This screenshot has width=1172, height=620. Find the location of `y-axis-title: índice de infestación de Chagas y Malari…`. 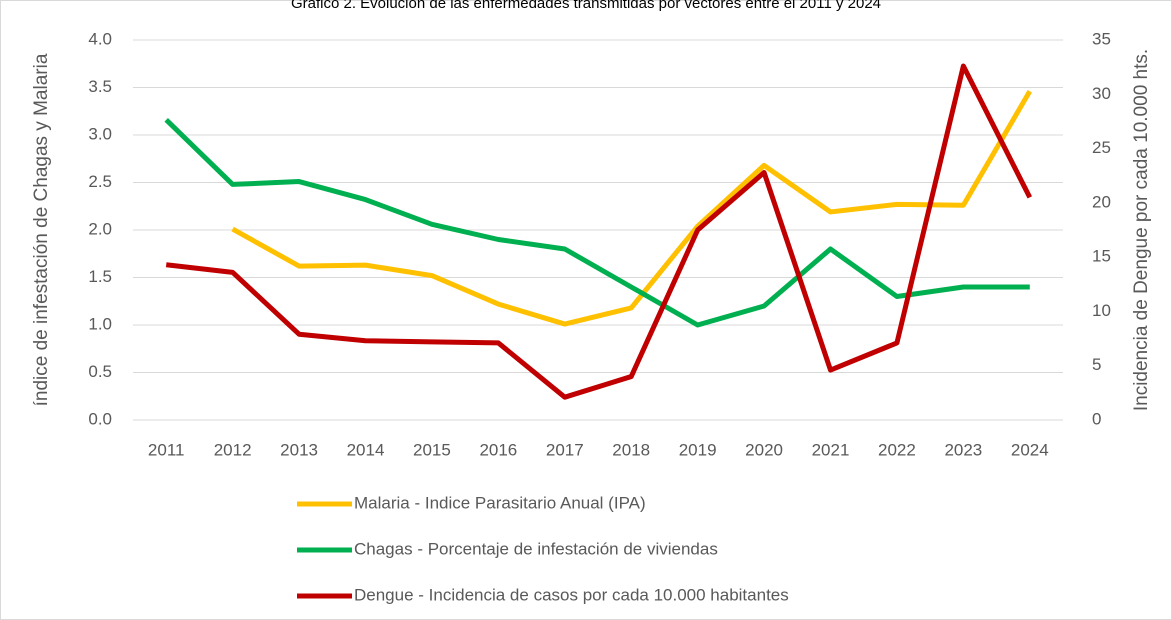

y-axis-title: índice de infestación de Chagas y Malari… is located at coordinates (41, 229).